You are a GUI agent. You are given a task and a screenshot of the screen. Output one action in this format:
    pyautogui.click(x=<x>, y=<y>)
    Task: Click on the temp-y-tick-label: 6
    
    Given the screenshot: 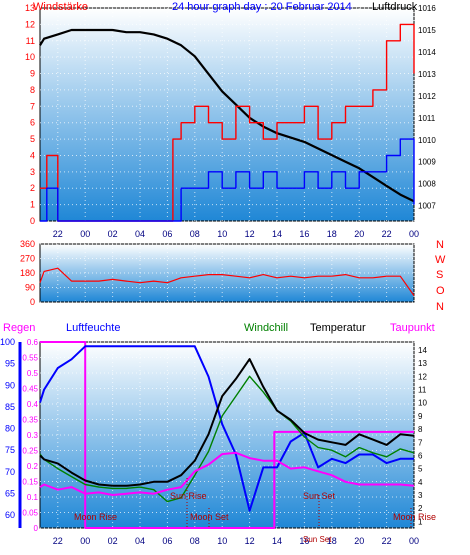 What is the action you would take?
    pyautogui.click(x=420, y=455)
    